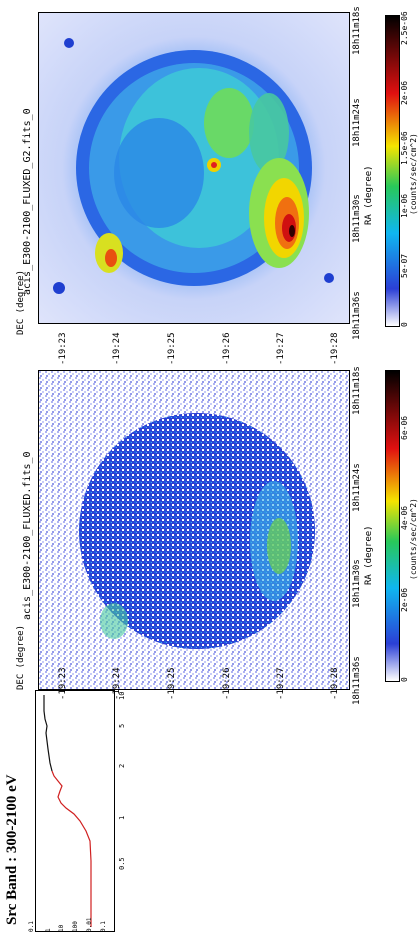  Describe the element at coordinates (335, 683) in the screenshot. I see `image1-dec-tick-5: -19:28` at that location.